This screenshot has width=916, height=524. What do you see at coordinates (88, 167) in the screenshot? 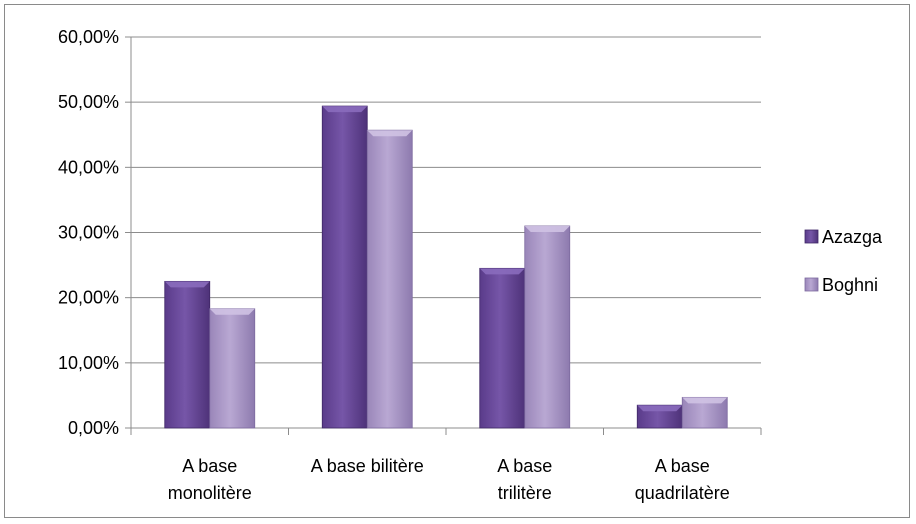
I see `y-tick-label: 40,00%` at bounding box center [88, 167].